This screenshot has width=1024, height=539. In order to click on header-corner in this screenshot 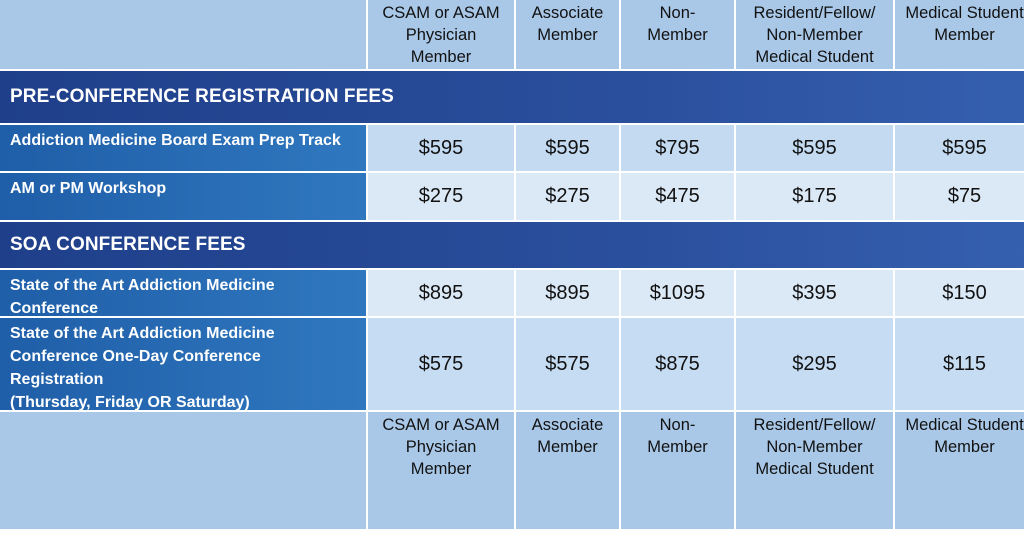, I will do `click(183, 34)`.